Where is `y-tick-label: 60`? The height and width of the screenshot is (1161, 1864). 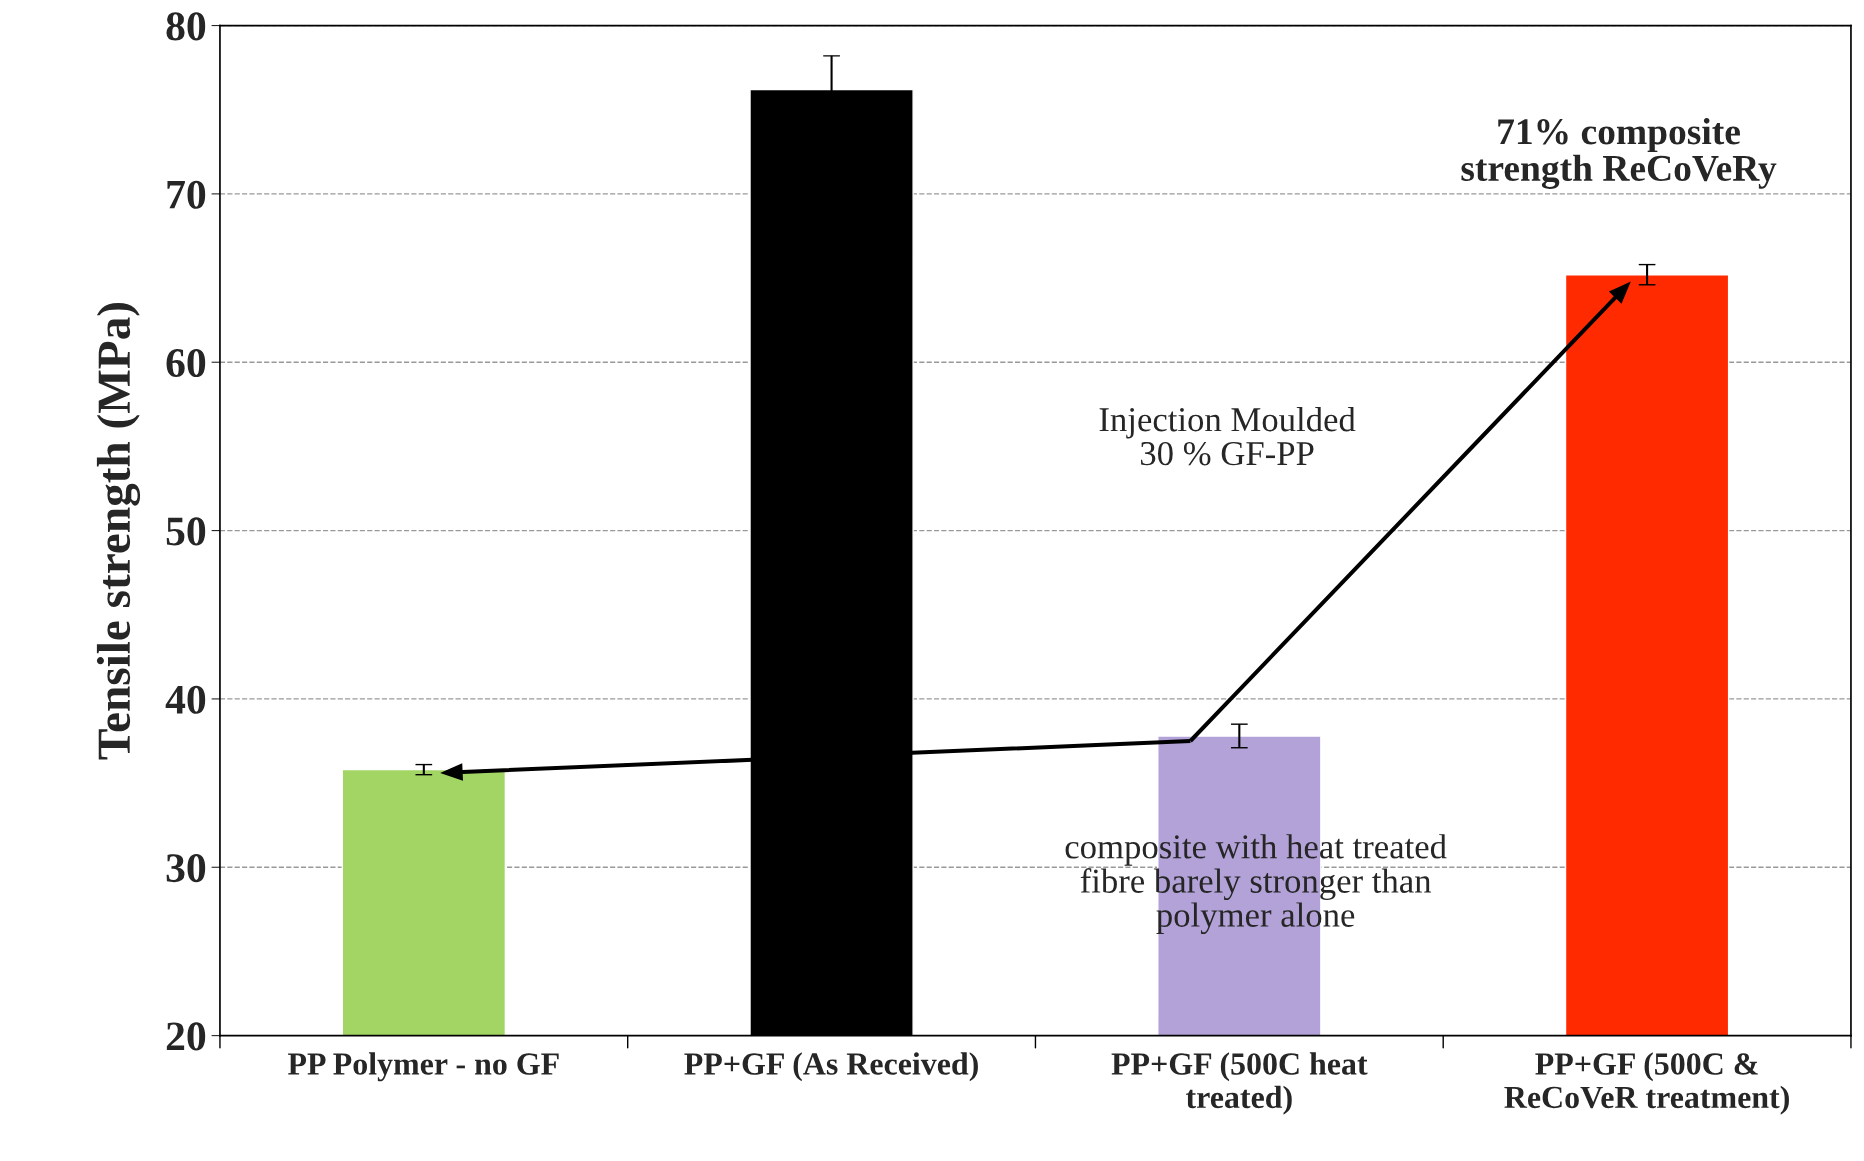 y-tick-label: 60 is located at coordinates (186, 363).